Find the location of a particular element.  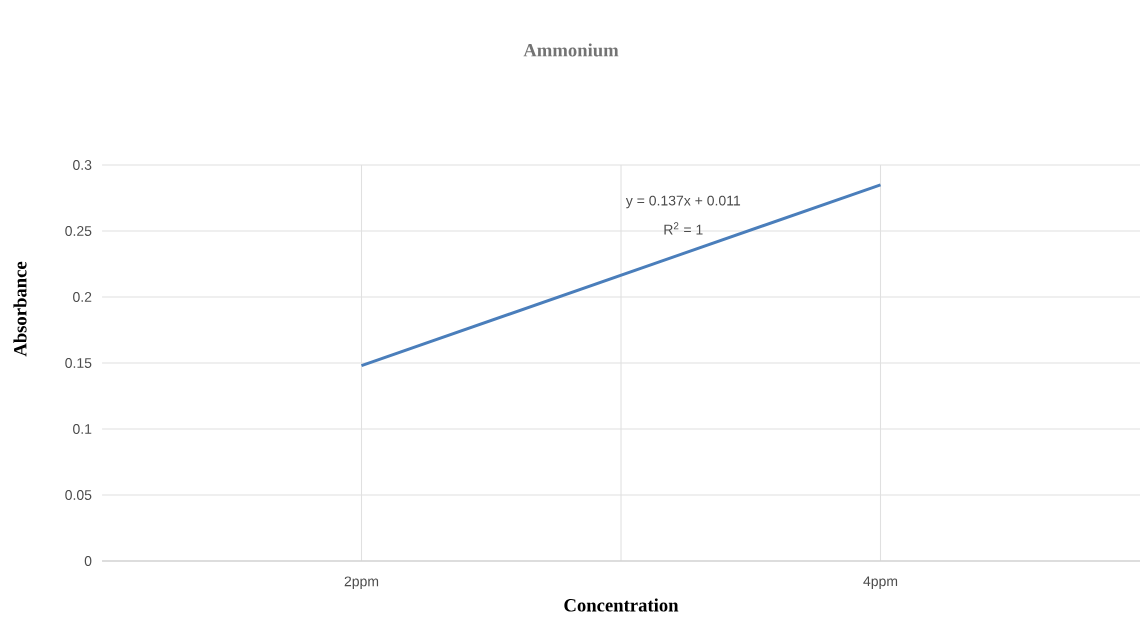

x-tick-label: 4ppm is located at coordinates (880, 582).